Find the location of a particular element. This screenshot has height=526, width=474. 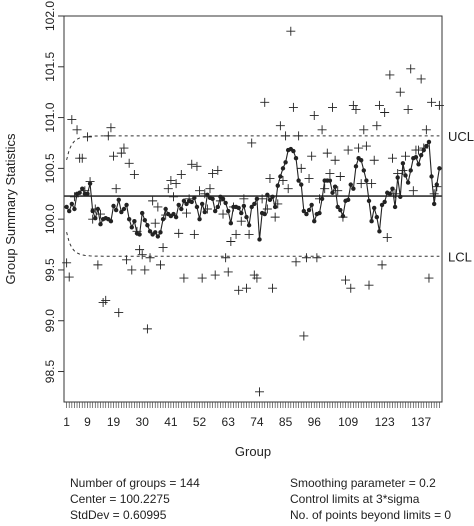

y-tick-label: 99.5 is located at coordinates (50, 270).